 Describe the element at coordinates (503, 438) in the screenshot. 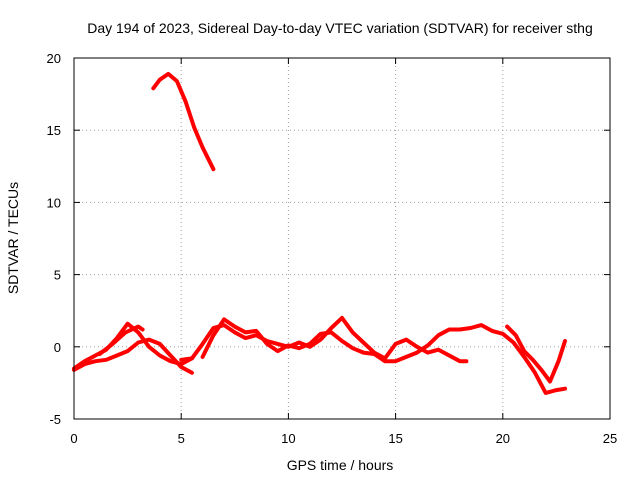

I see `x-tick-label: 20` at that location.